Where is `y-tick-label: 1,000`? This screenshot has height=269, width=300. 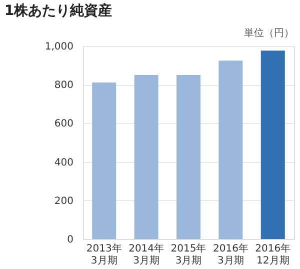 y-tick-label: 1,000 is located at coordinates (59, 47).